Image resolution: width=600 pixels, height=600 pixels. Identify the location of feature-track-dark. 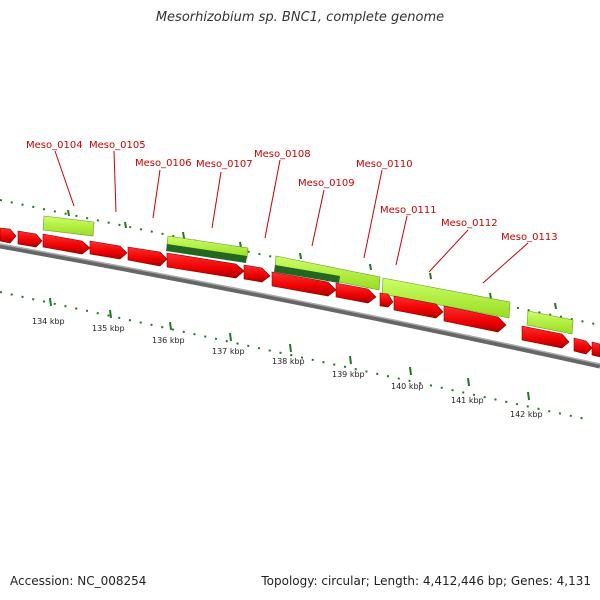
(253, 263).